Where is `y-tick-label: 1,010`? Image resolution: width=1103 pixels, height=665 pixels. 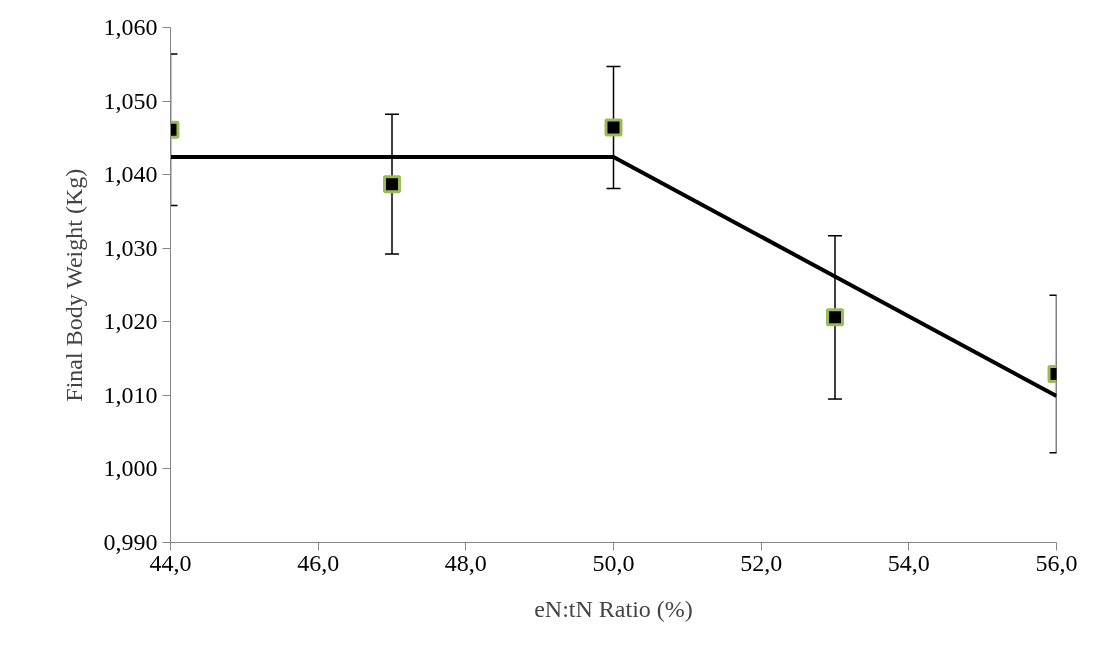 y-tick-label: 1,010 is located at coordinates (130, 394).